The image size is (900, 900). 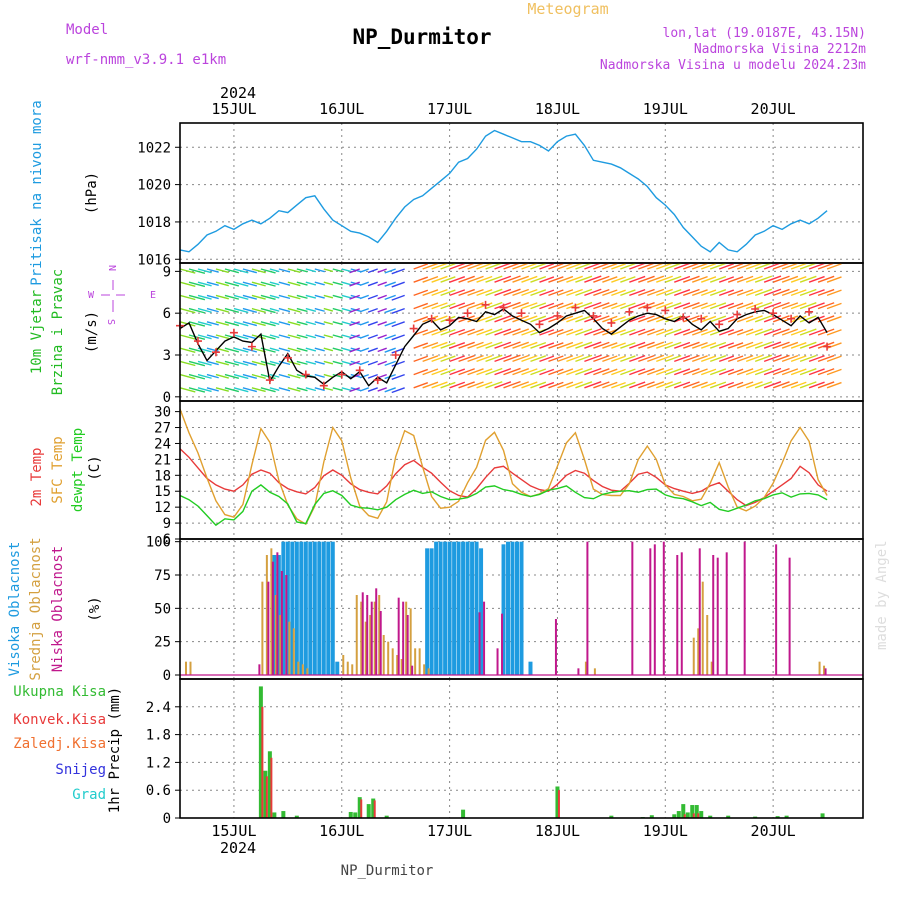 What do you see at coordinates (557, 831) in the screenshot?
I see `bottom-date-label: 18JUL` at bounding box center [557, 831].